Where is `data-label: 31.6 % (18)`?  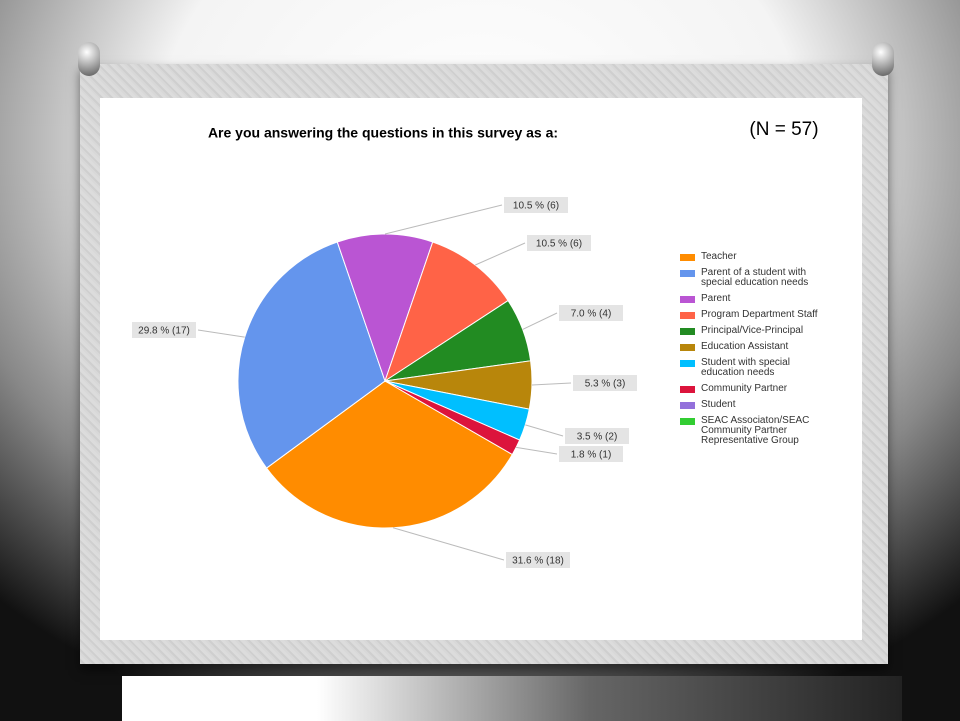 data-label: 31.6 % (18) is located at coordinates (538, 561).